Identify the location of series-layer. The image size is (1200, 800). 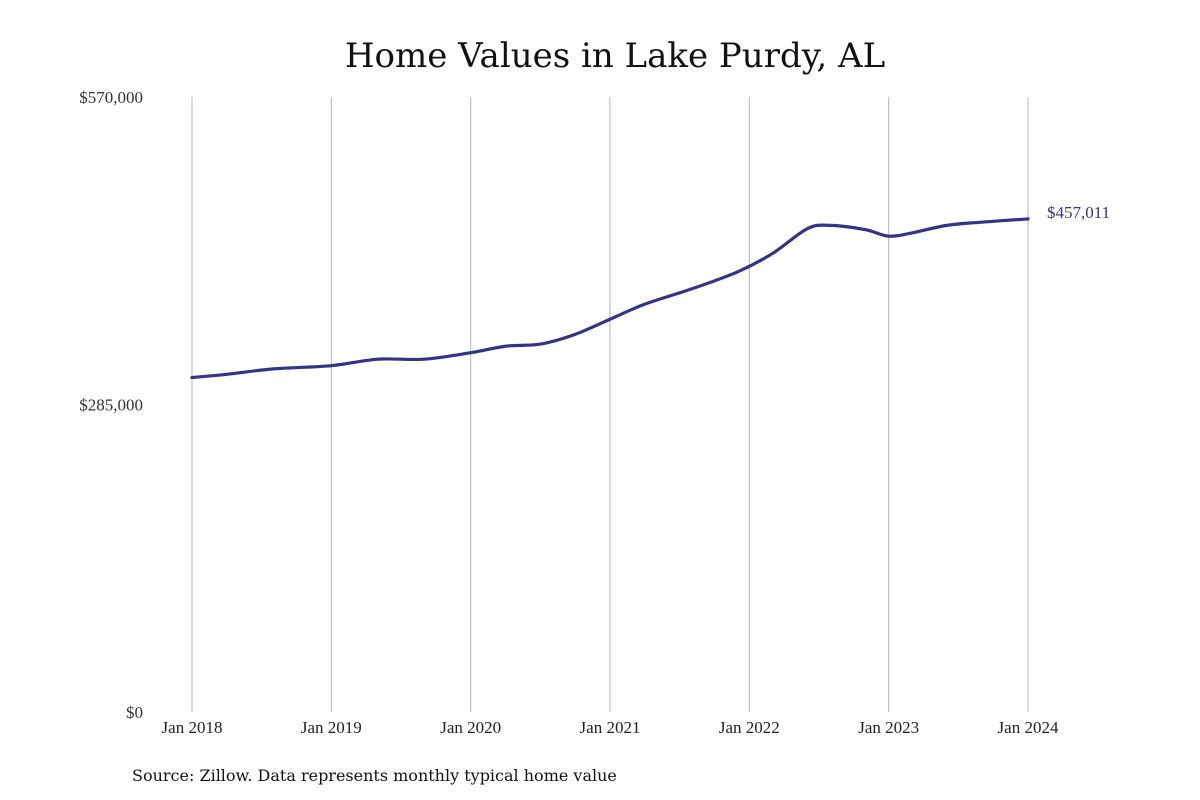
(610, 298).